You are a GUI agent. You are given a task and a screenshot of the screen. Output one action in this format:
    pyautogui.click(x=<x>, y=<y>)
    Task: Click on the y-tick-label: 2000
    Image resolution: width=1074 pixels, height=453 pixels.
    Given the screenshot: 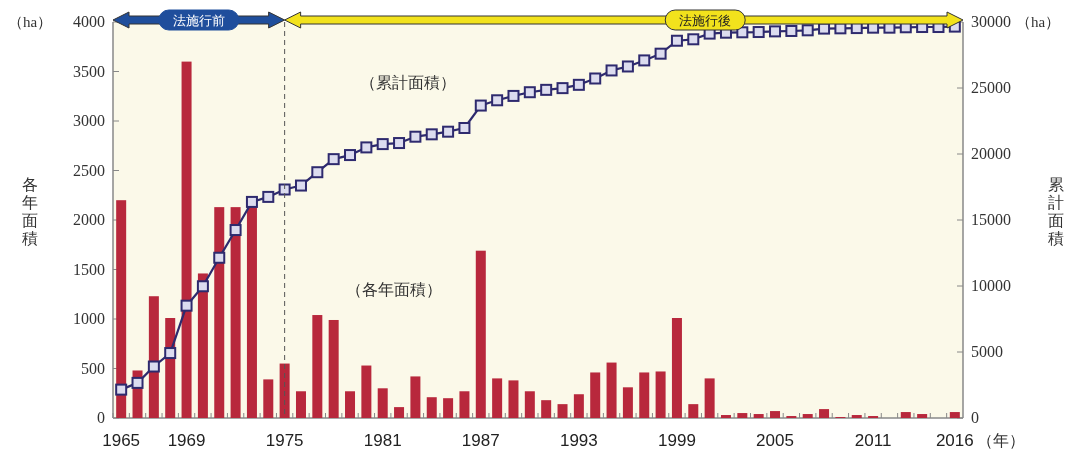 What is the action you would take?
    pyautogui.click(x=89, y=219)
    